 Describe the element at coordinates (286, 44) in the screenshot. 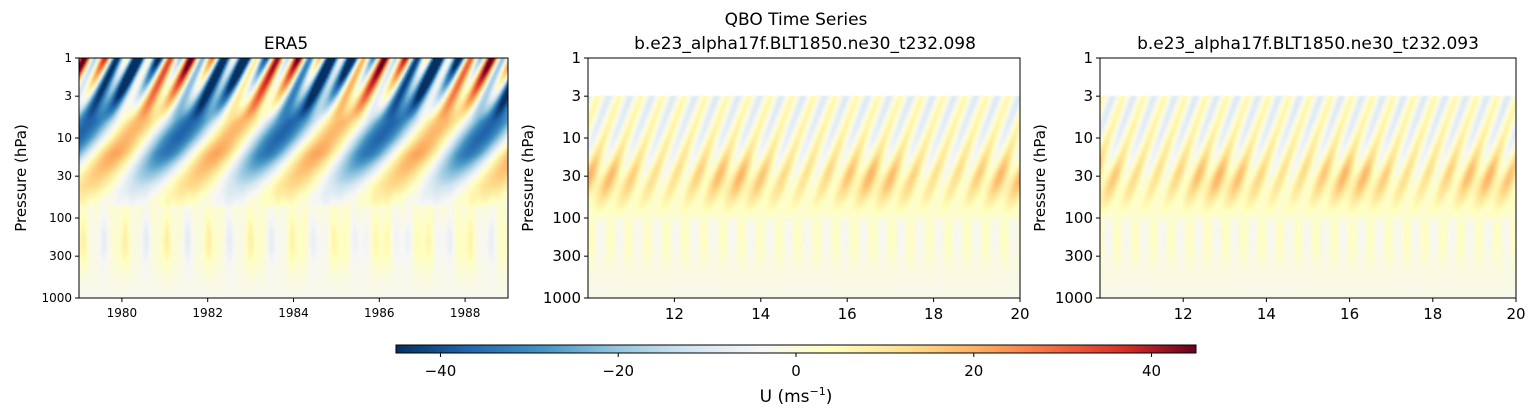

I see `panel-title: ERA5` at that location.